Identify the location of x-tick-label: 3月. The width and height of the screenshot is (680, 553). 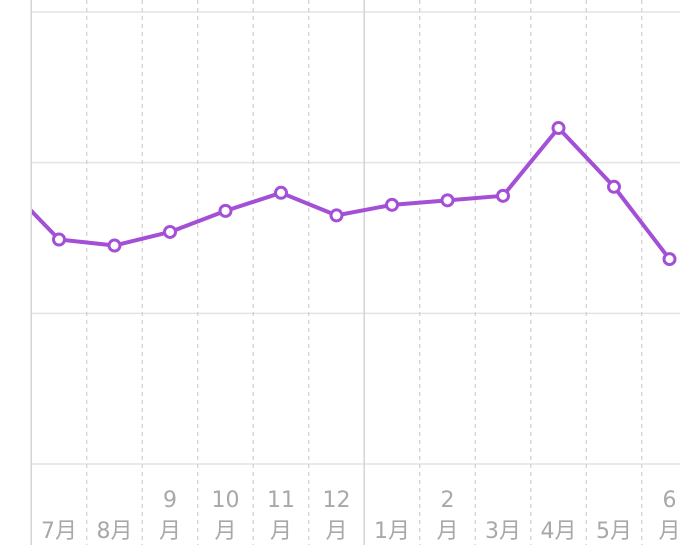
(503, 531).